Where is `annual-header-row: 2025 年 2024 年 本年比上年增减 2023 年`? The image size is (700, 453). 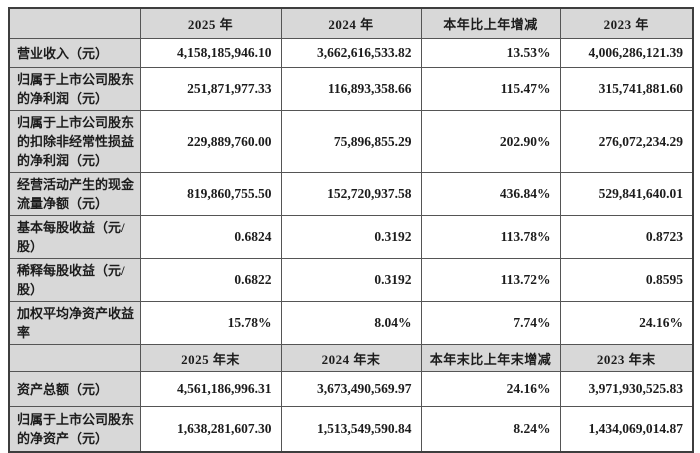 annual-header-row: 2025 年 2024 年 本年比上年增减 2023 年 is located at coordinates (351, 23).